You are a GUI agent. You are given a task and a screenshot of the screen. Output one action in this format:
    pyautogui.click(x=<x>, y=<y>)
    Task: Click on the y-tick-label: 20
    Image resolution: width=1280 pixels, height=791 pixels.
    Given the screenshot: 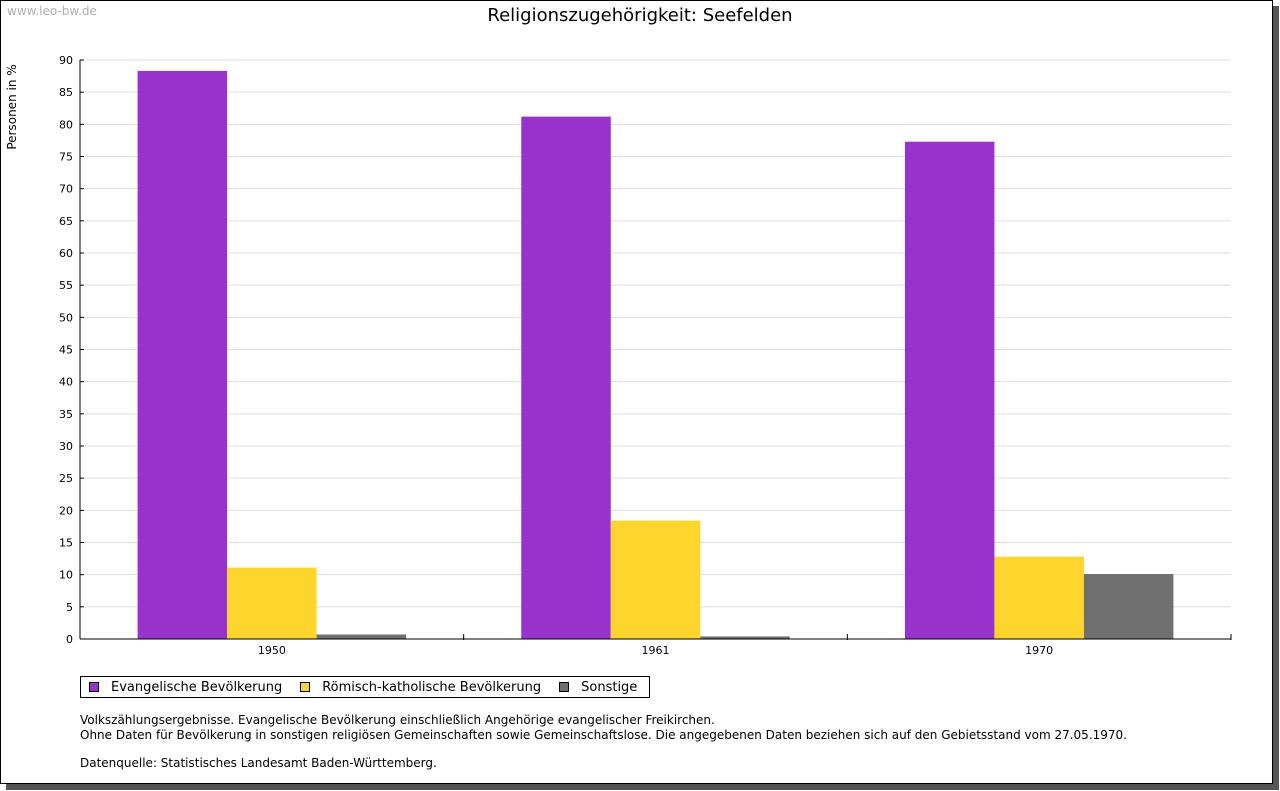 What is the action you would take?
    pyautogui.click(x=66, y=510)
    